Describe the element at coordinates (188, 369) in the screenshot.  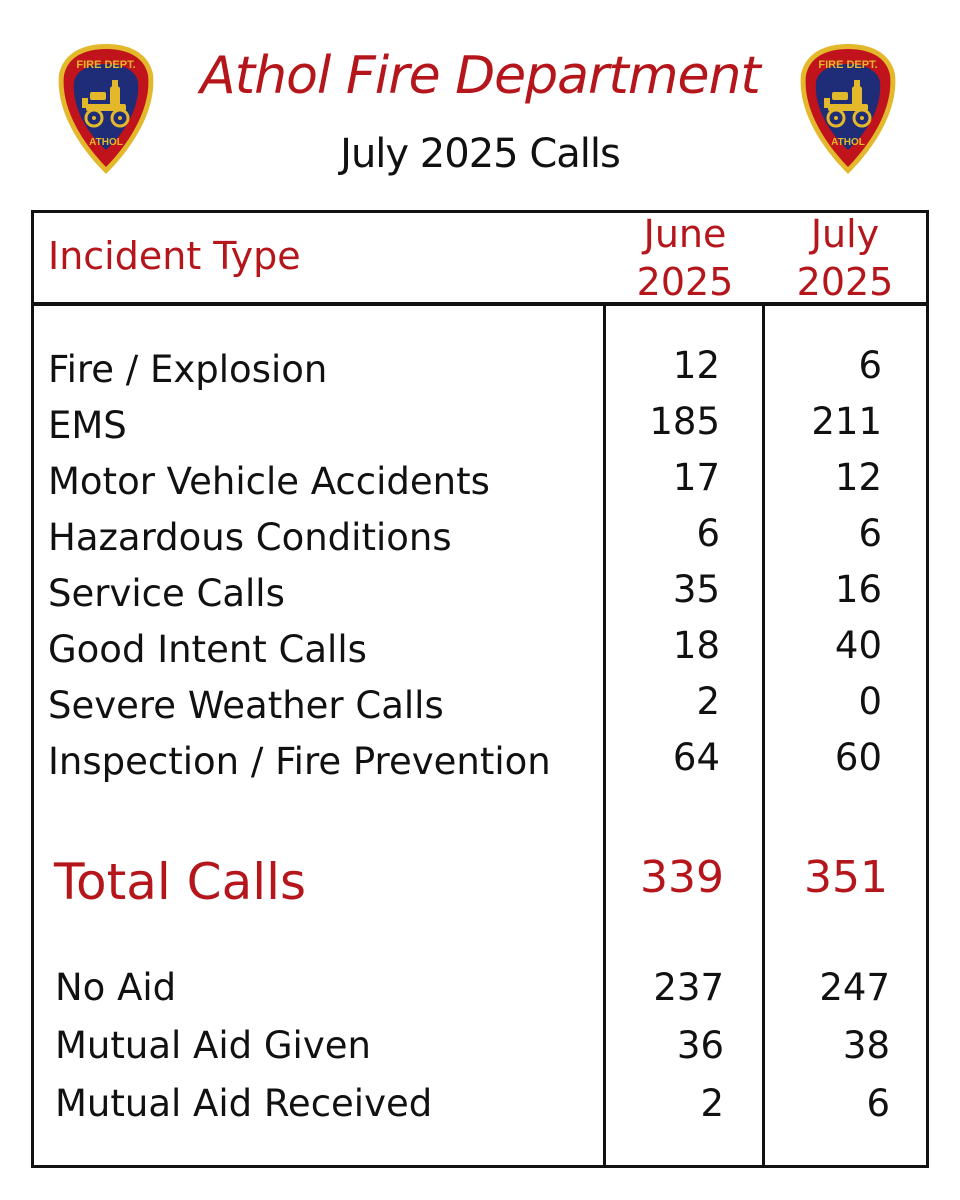
I see `incident-type-label: Fire / Explosion` at that location.